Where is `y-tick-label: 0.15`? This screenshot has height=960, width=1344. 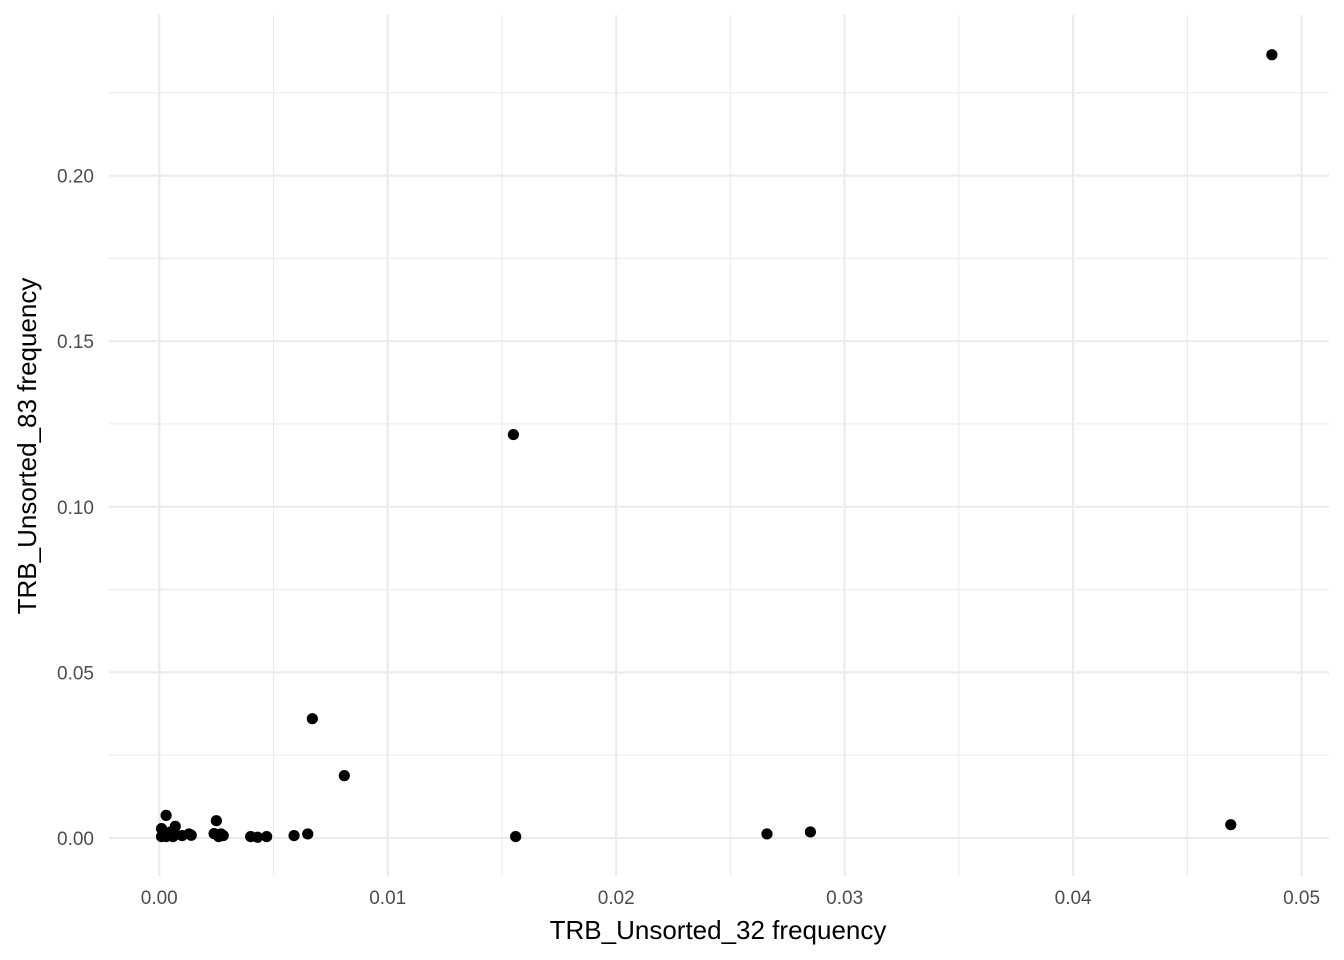
y-tick-label: 0.15 is located at coordinates (75, 342).